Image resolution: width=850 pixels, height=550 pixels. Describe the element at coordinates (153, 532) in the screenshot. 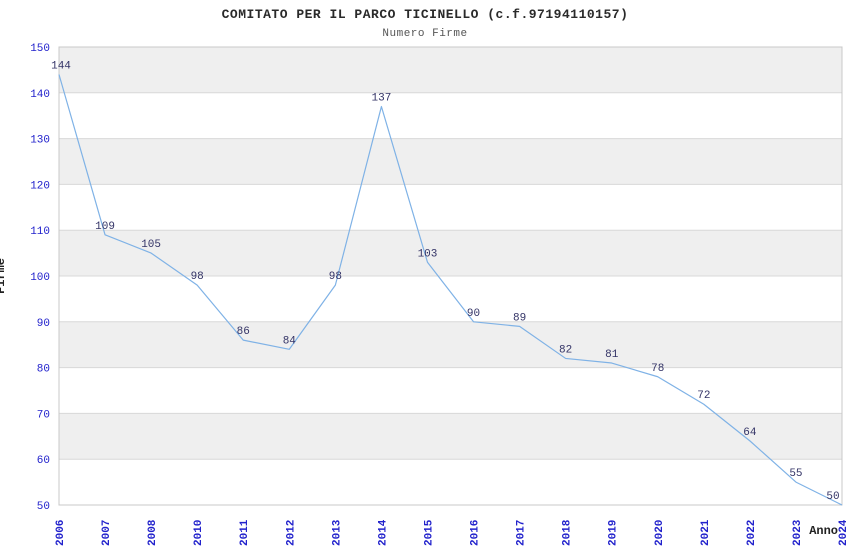

I see `x-tick-label: 2008` at that location.